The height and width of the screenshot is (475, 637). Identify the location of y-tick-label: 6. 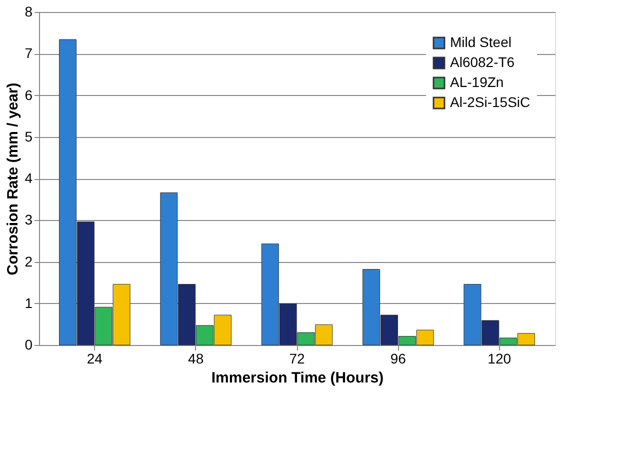
(28, 94).